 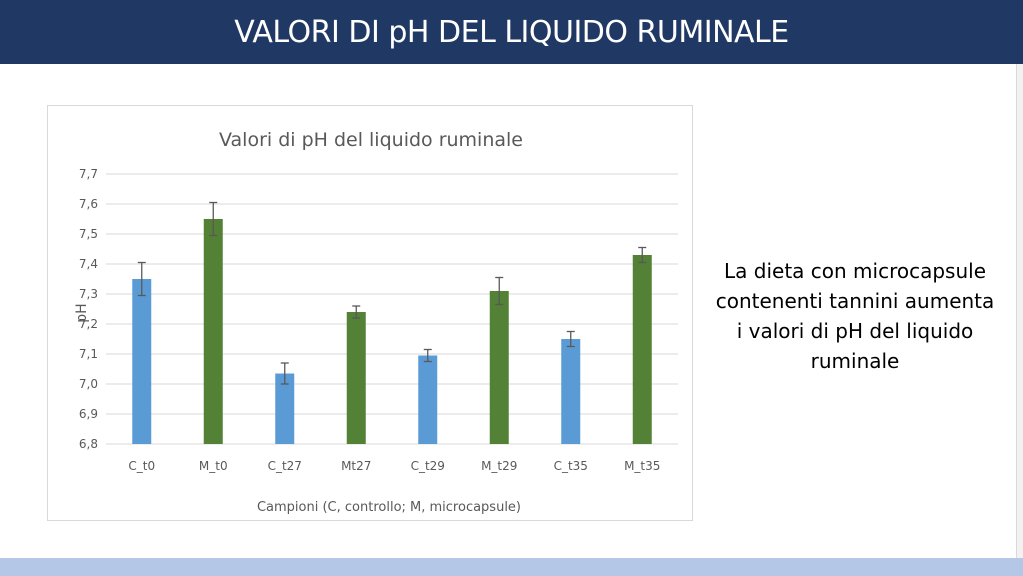 What do you see at coordinates (141, 466) in the screenshot?
I see `x-tick-label: C_t0` at bounding box center [141, 466].